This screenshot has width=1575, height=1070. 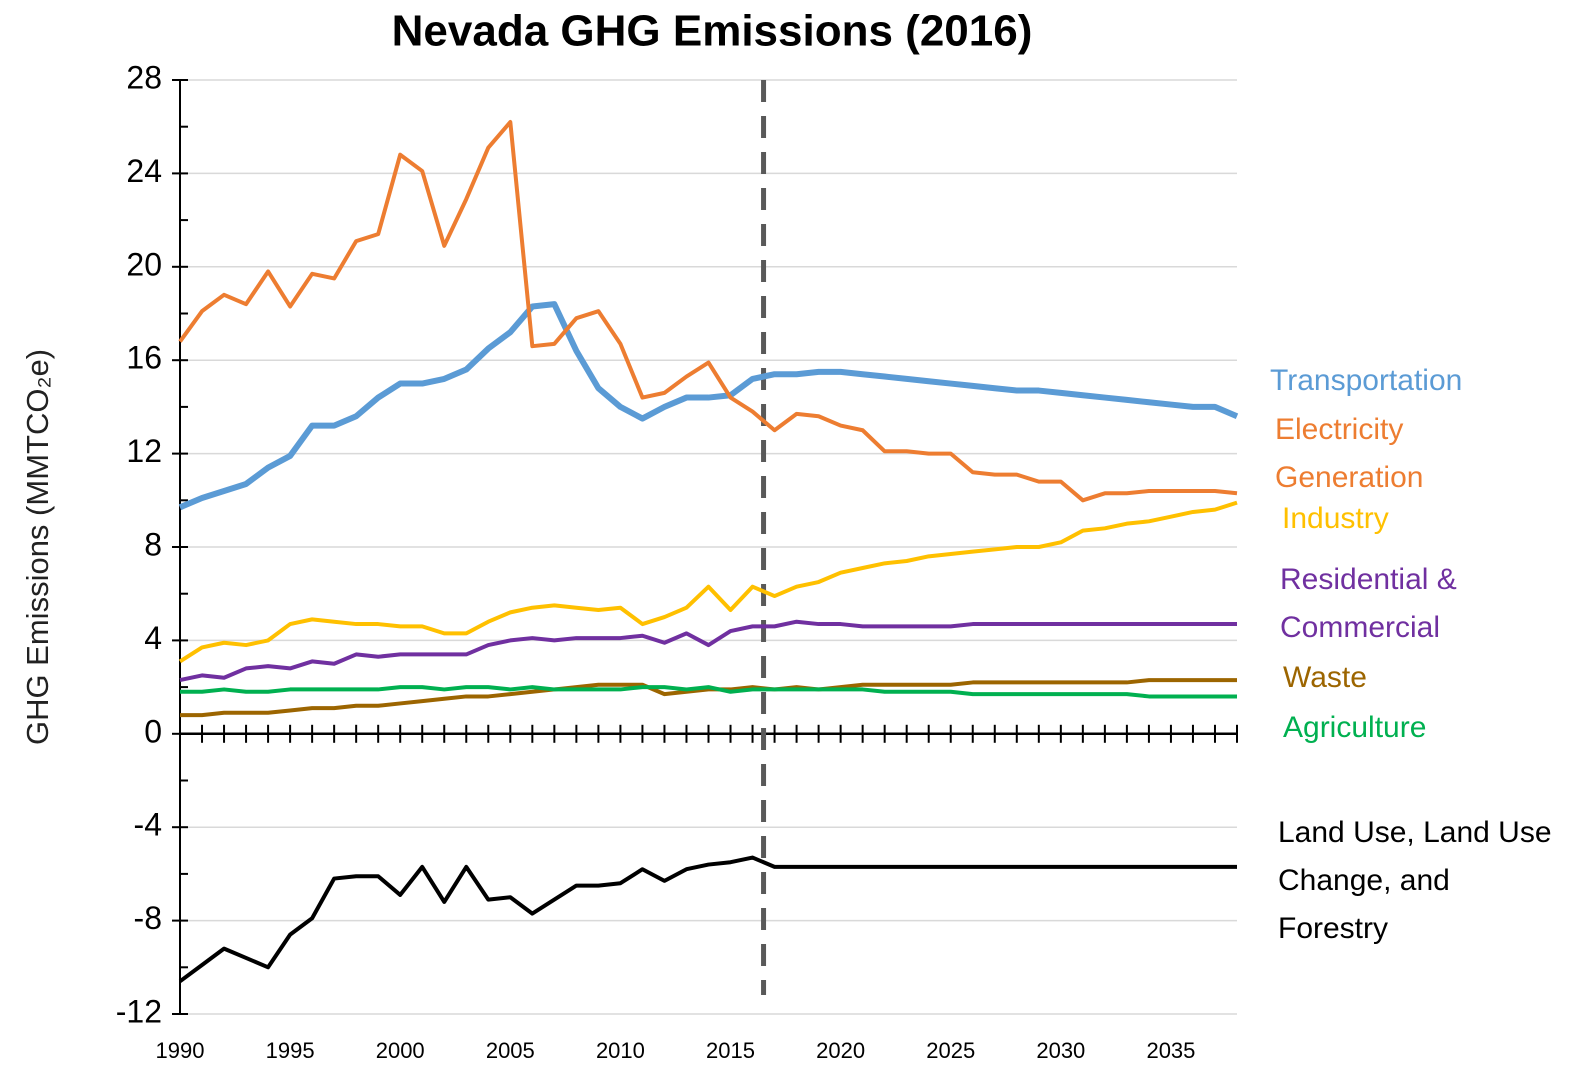 What do you see at coordinates (148, 918) in the screenshot?
I see `y-tick-label: -8` at bounding box center [148, 918].